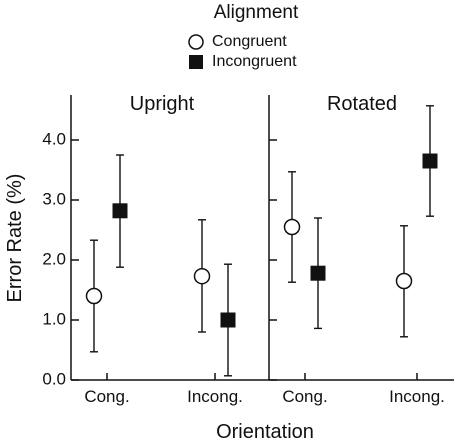 The width and height of the screenshot is (454, 442). I want to click on x-axis-title: Orientation, so click(265, 431).